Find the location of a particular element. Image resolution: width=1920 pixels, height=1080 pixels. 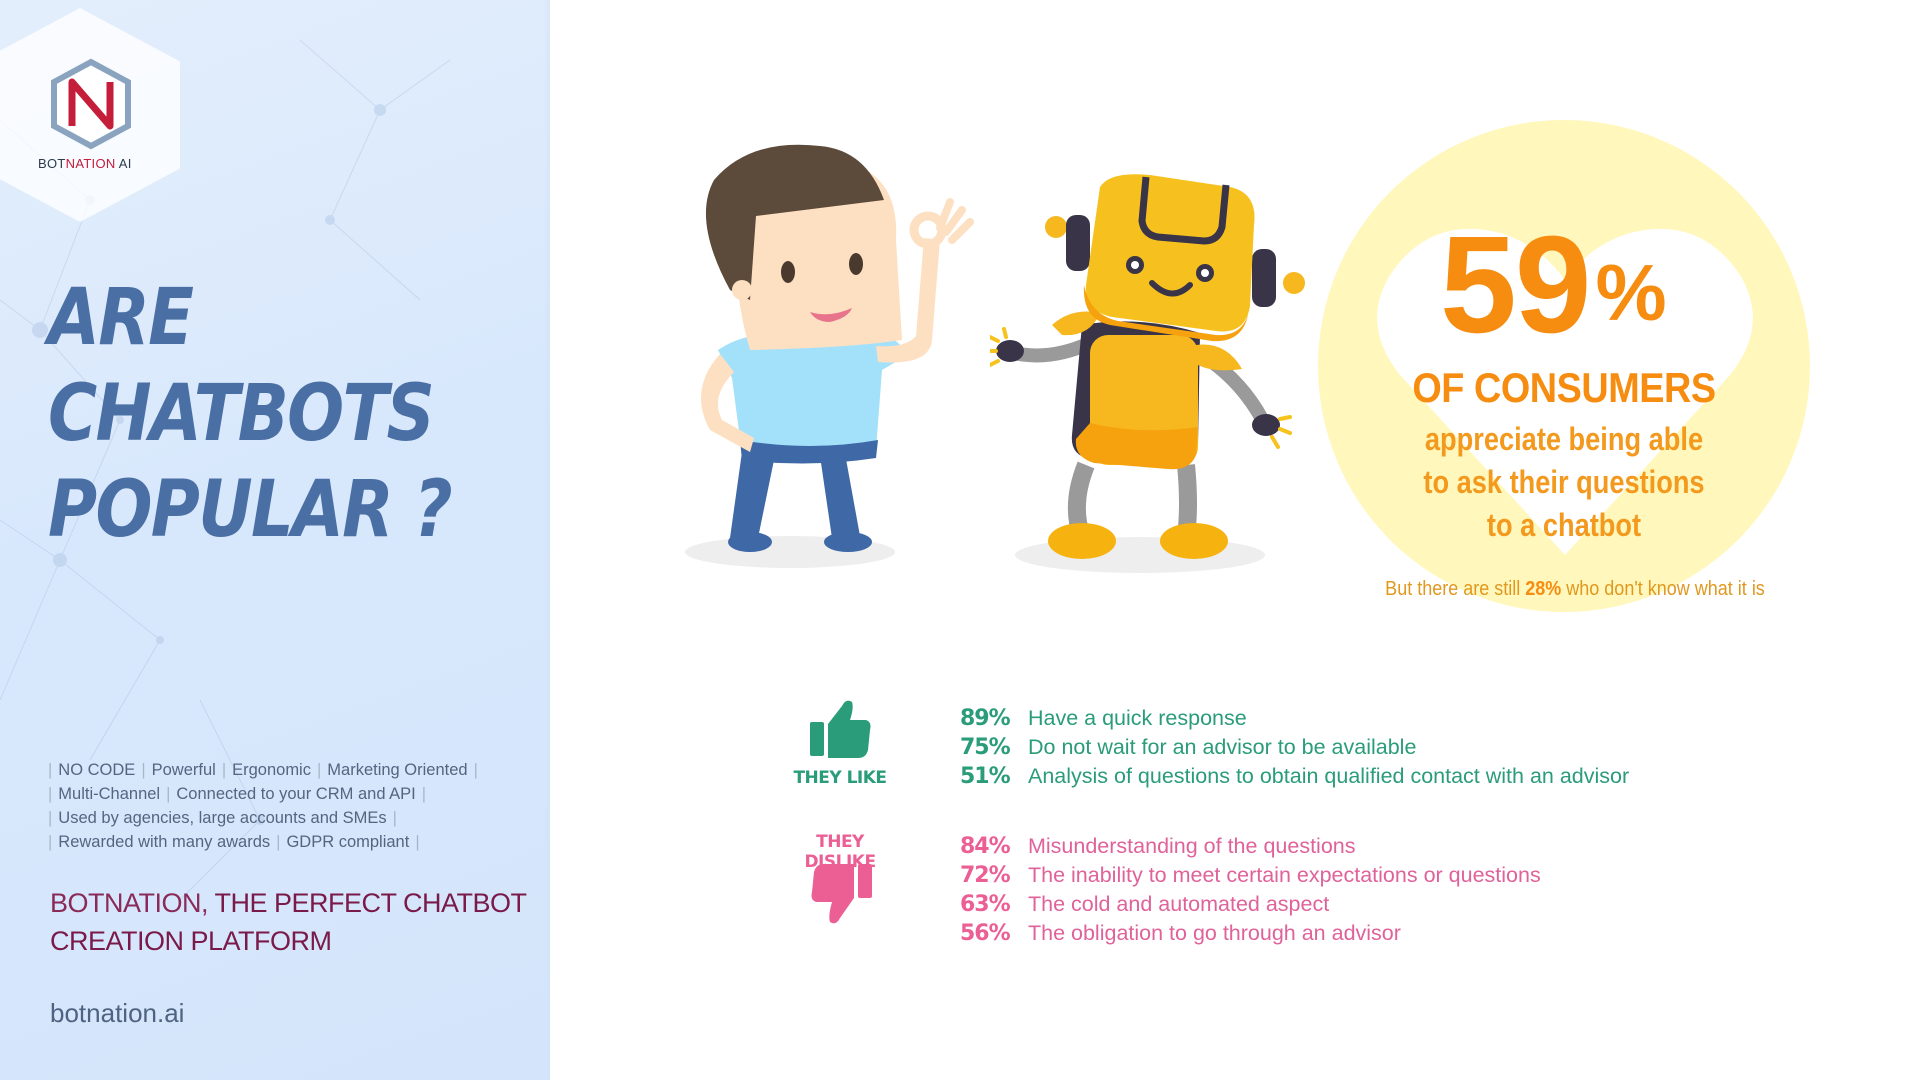

logo-wordmark: BOTNATION AI is located at coordinates (85, 163).